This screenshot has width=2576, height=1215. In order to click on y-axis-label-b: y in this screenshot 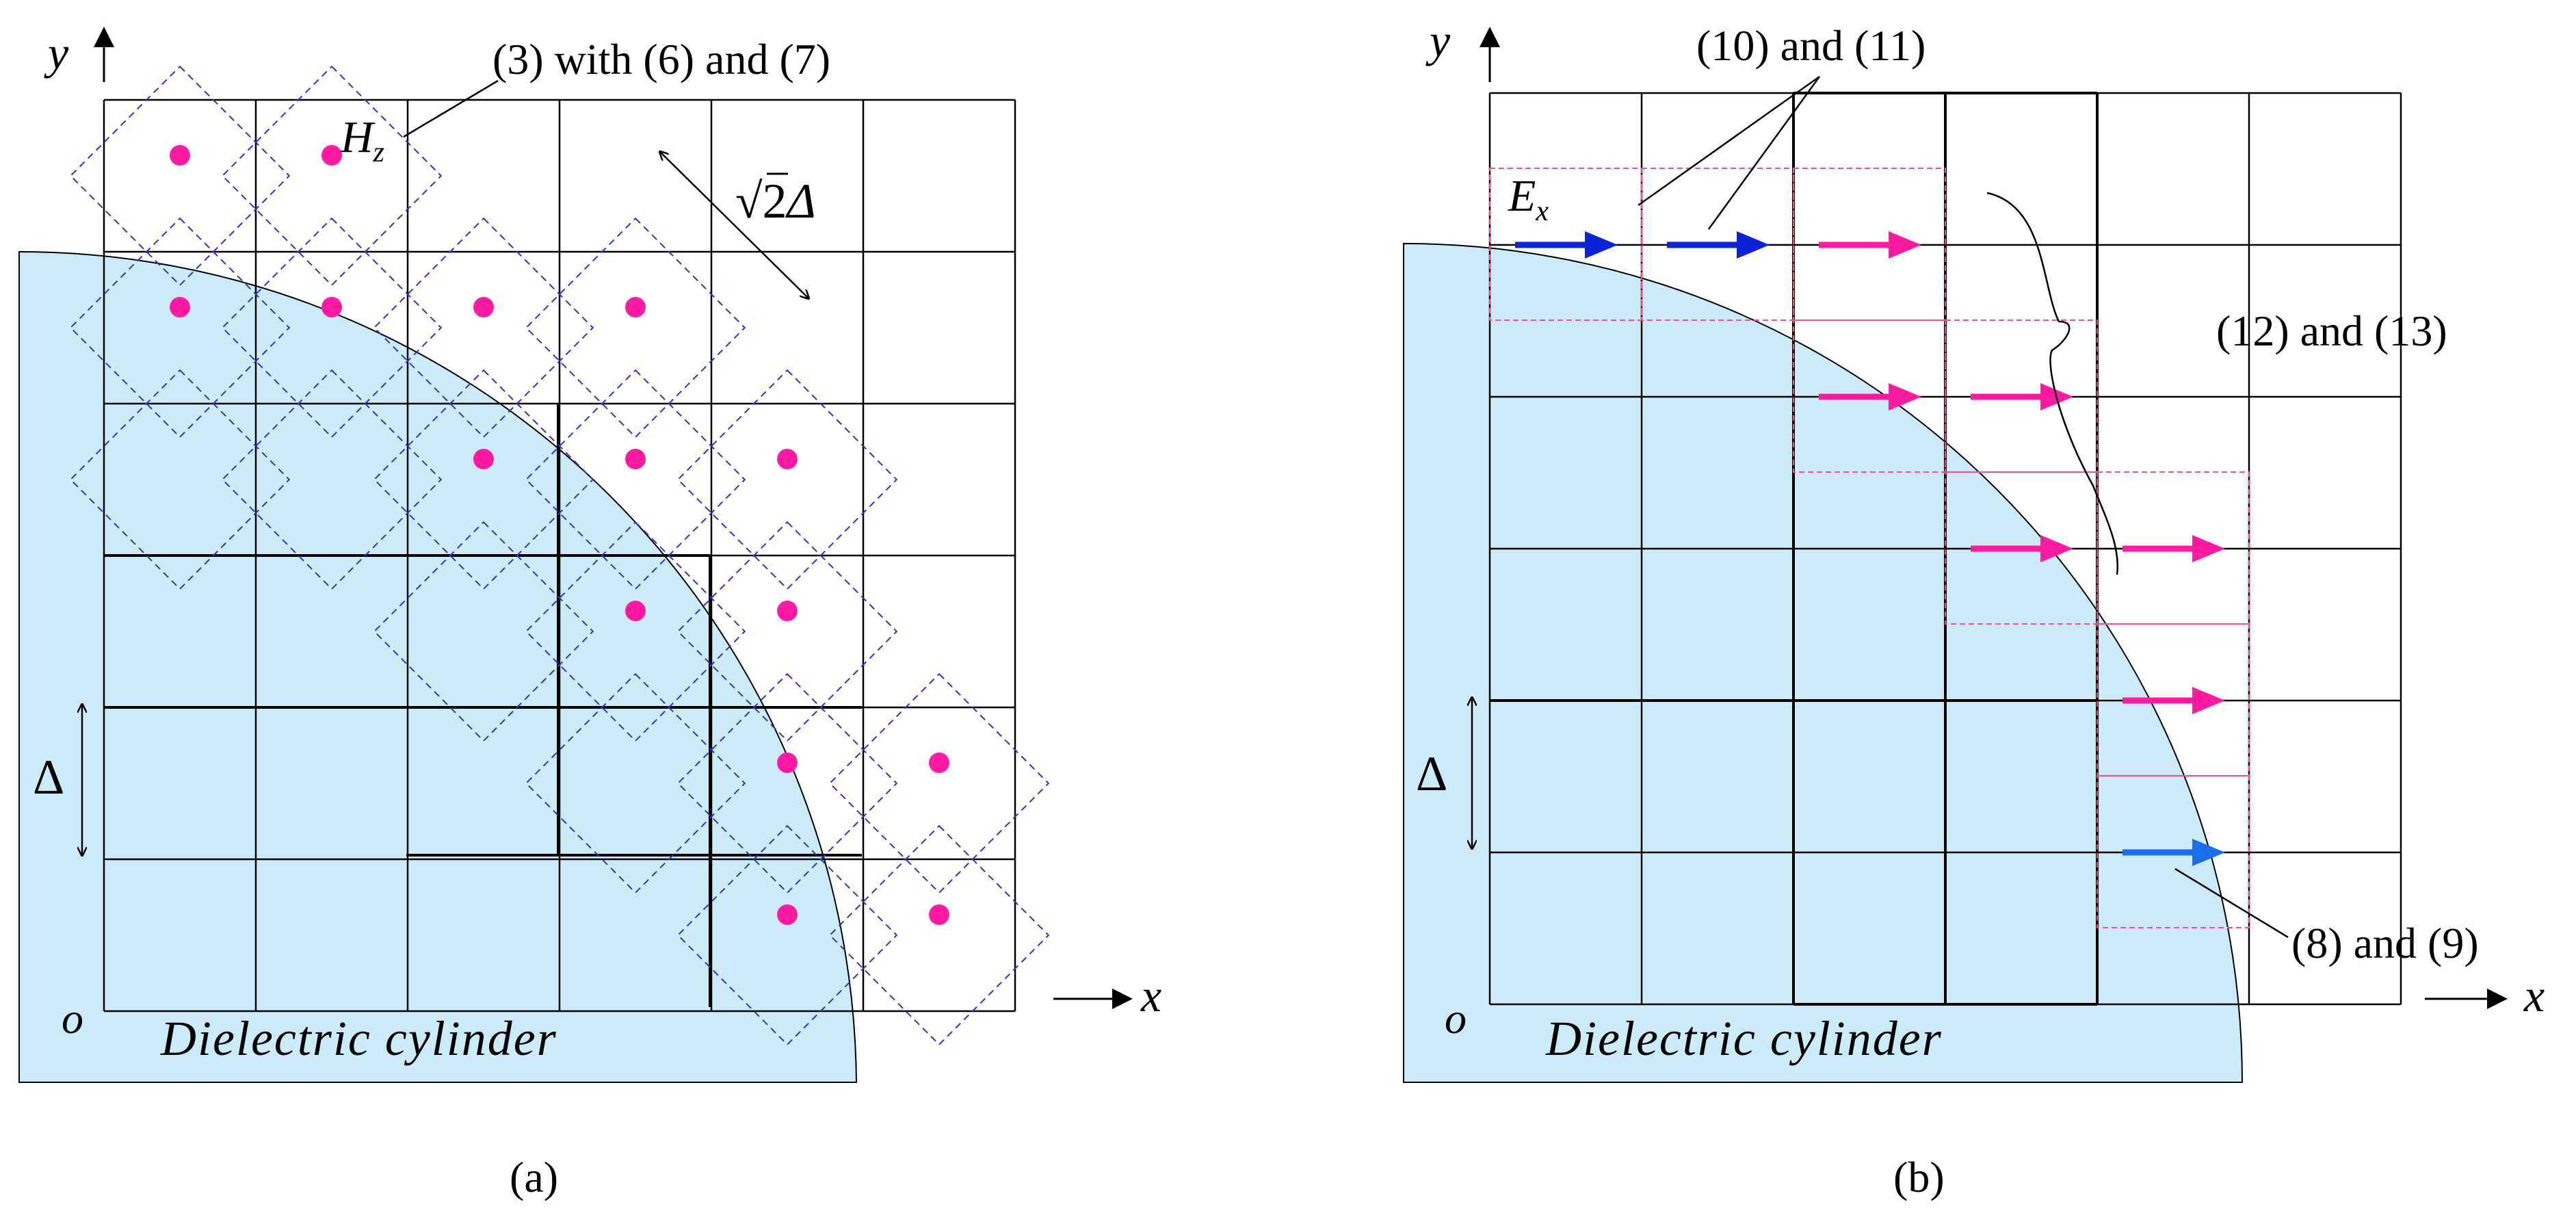, I will do `click(1438, 40)`.